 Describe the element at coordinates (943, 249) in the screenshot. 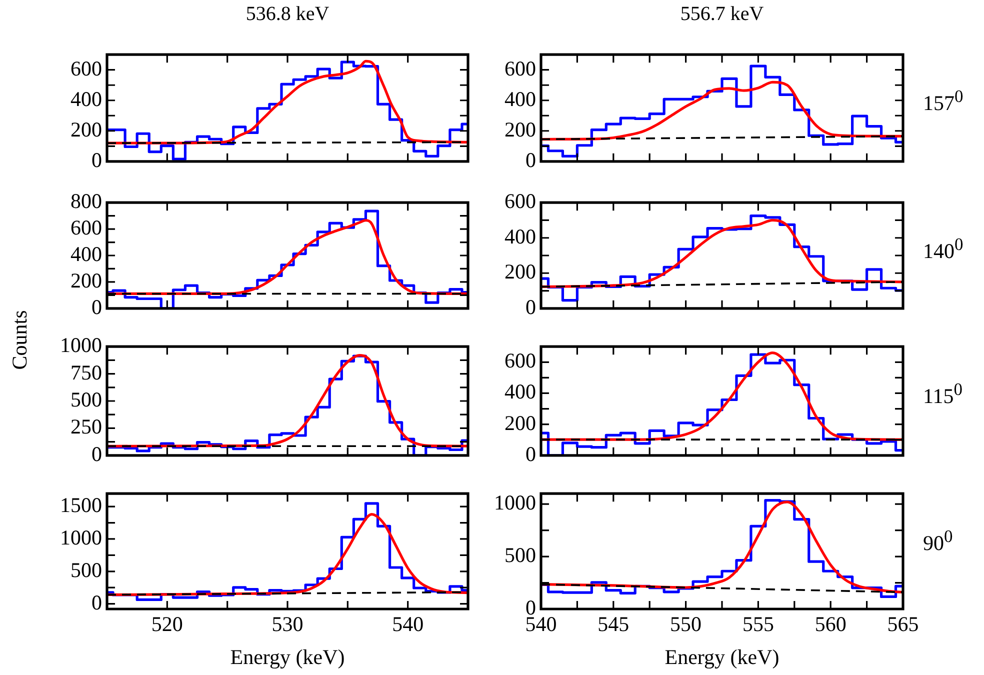

I see `text: 140$^{0}$` at that location.